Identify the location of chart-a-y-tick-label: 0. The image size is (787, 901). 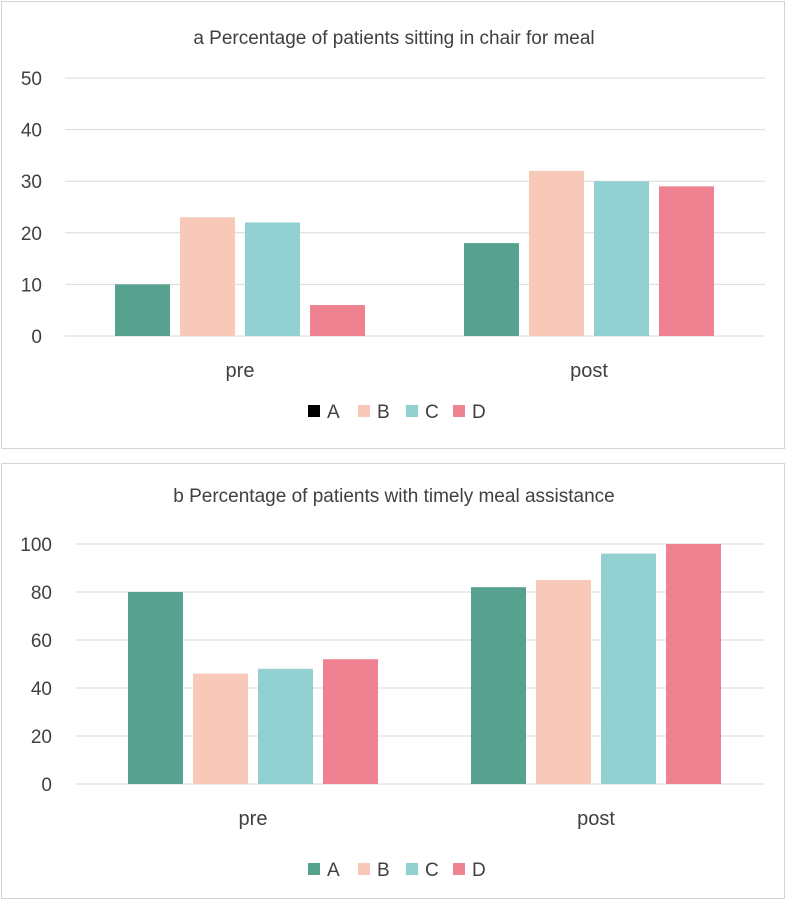
(36, 337).